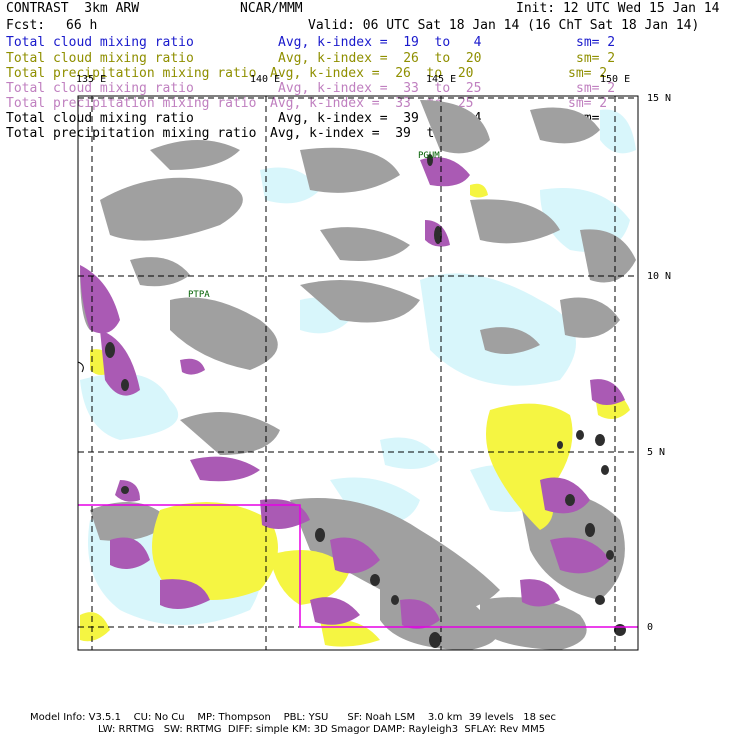 The width and height of the screenshot is (740, 740). What do you see at coordinates (659, 276) in the screenshot?
I see `lat-label-10n: 10 N` at bounding box center [659, 276].